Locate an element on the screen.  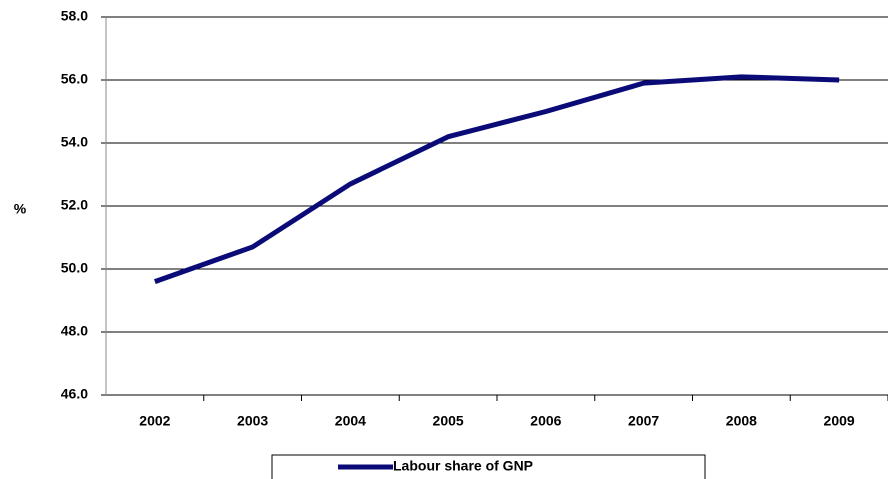
x-tick-label: 2008 is located at coordinates (741, 421).